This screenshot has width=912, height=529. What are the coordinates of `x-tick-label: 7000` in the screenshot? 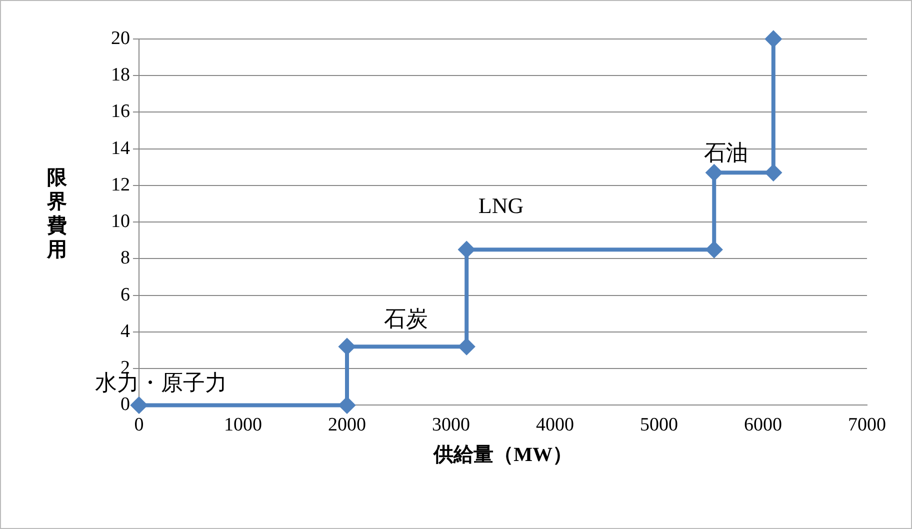 It's located at (867, 425).